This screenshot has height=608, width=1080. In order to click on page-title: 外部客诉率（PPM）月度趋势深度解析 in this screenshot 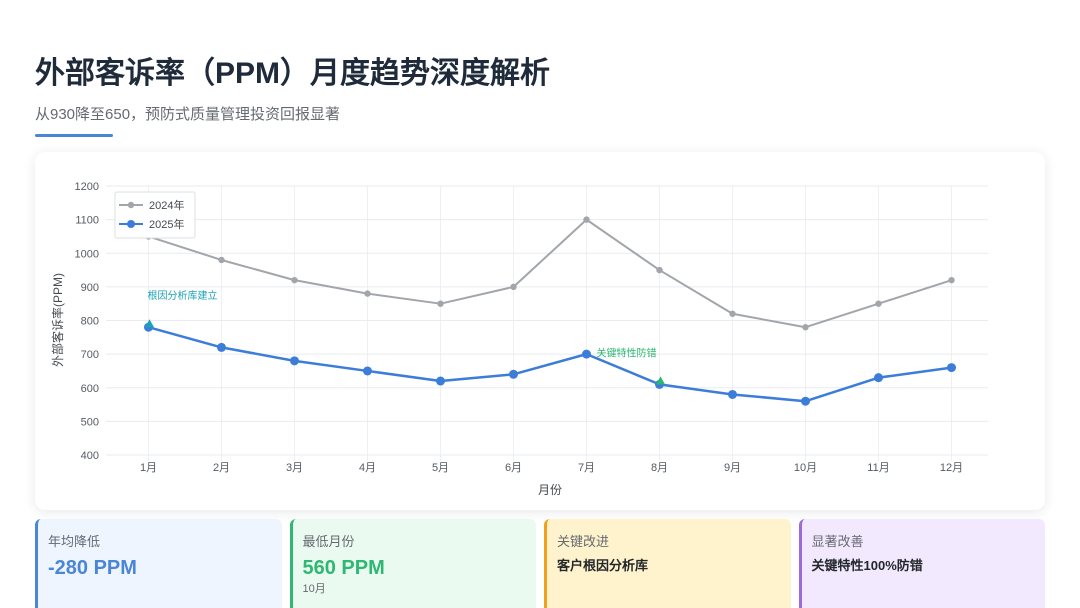, I will do `click(293, 73)`.